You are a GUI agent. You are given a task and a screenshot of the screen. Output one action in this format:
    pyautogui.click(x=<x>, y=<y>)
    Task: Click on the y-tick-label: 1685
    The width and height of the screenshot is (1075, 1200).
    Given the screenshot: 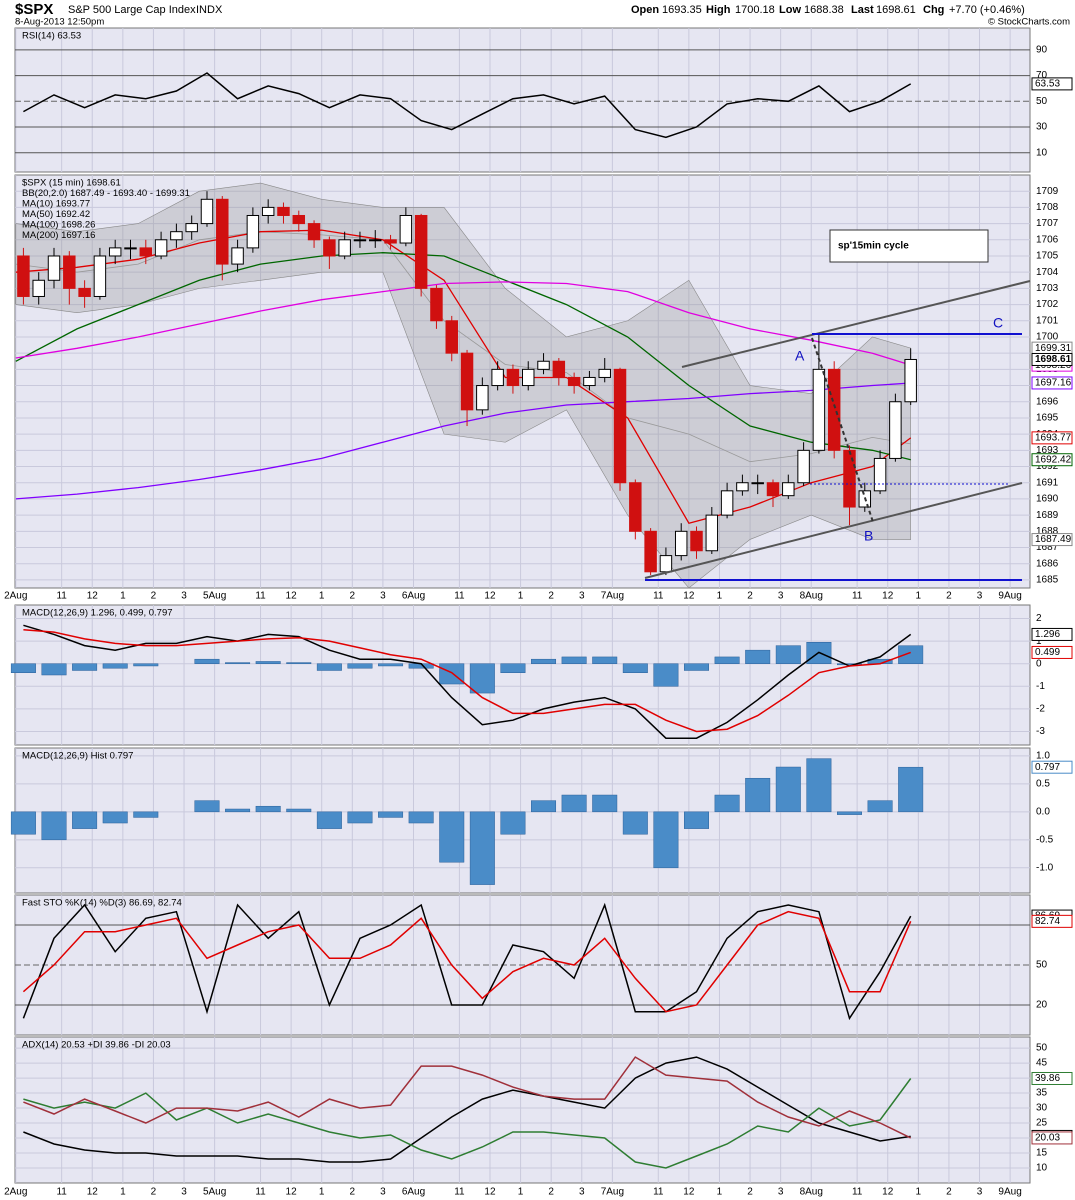 What is the action you would take?
    pyautogui.click(x=1047, y=580)
    